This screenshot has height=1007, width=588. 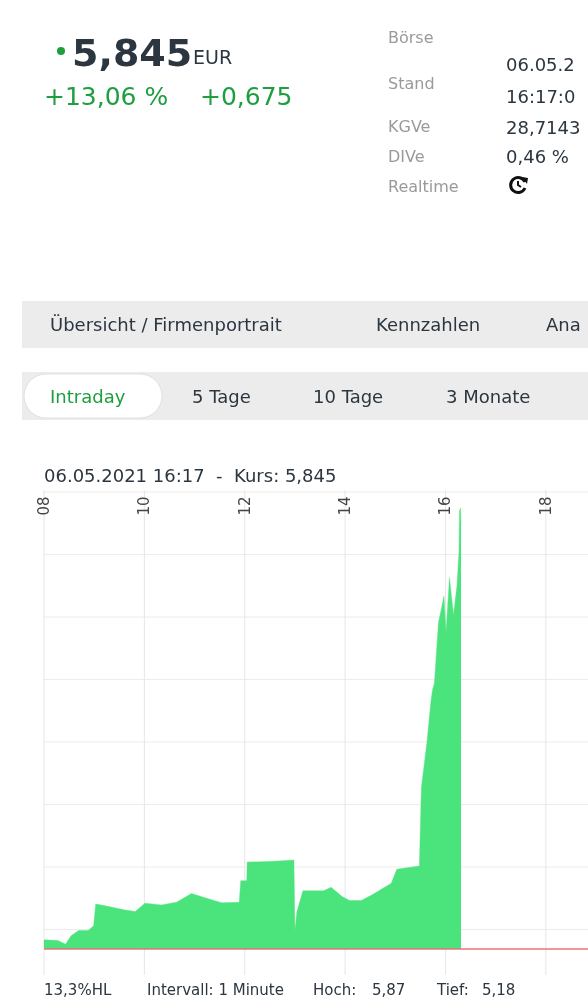 I want to click on text: 0,46 %, so click(x=537, y=156).